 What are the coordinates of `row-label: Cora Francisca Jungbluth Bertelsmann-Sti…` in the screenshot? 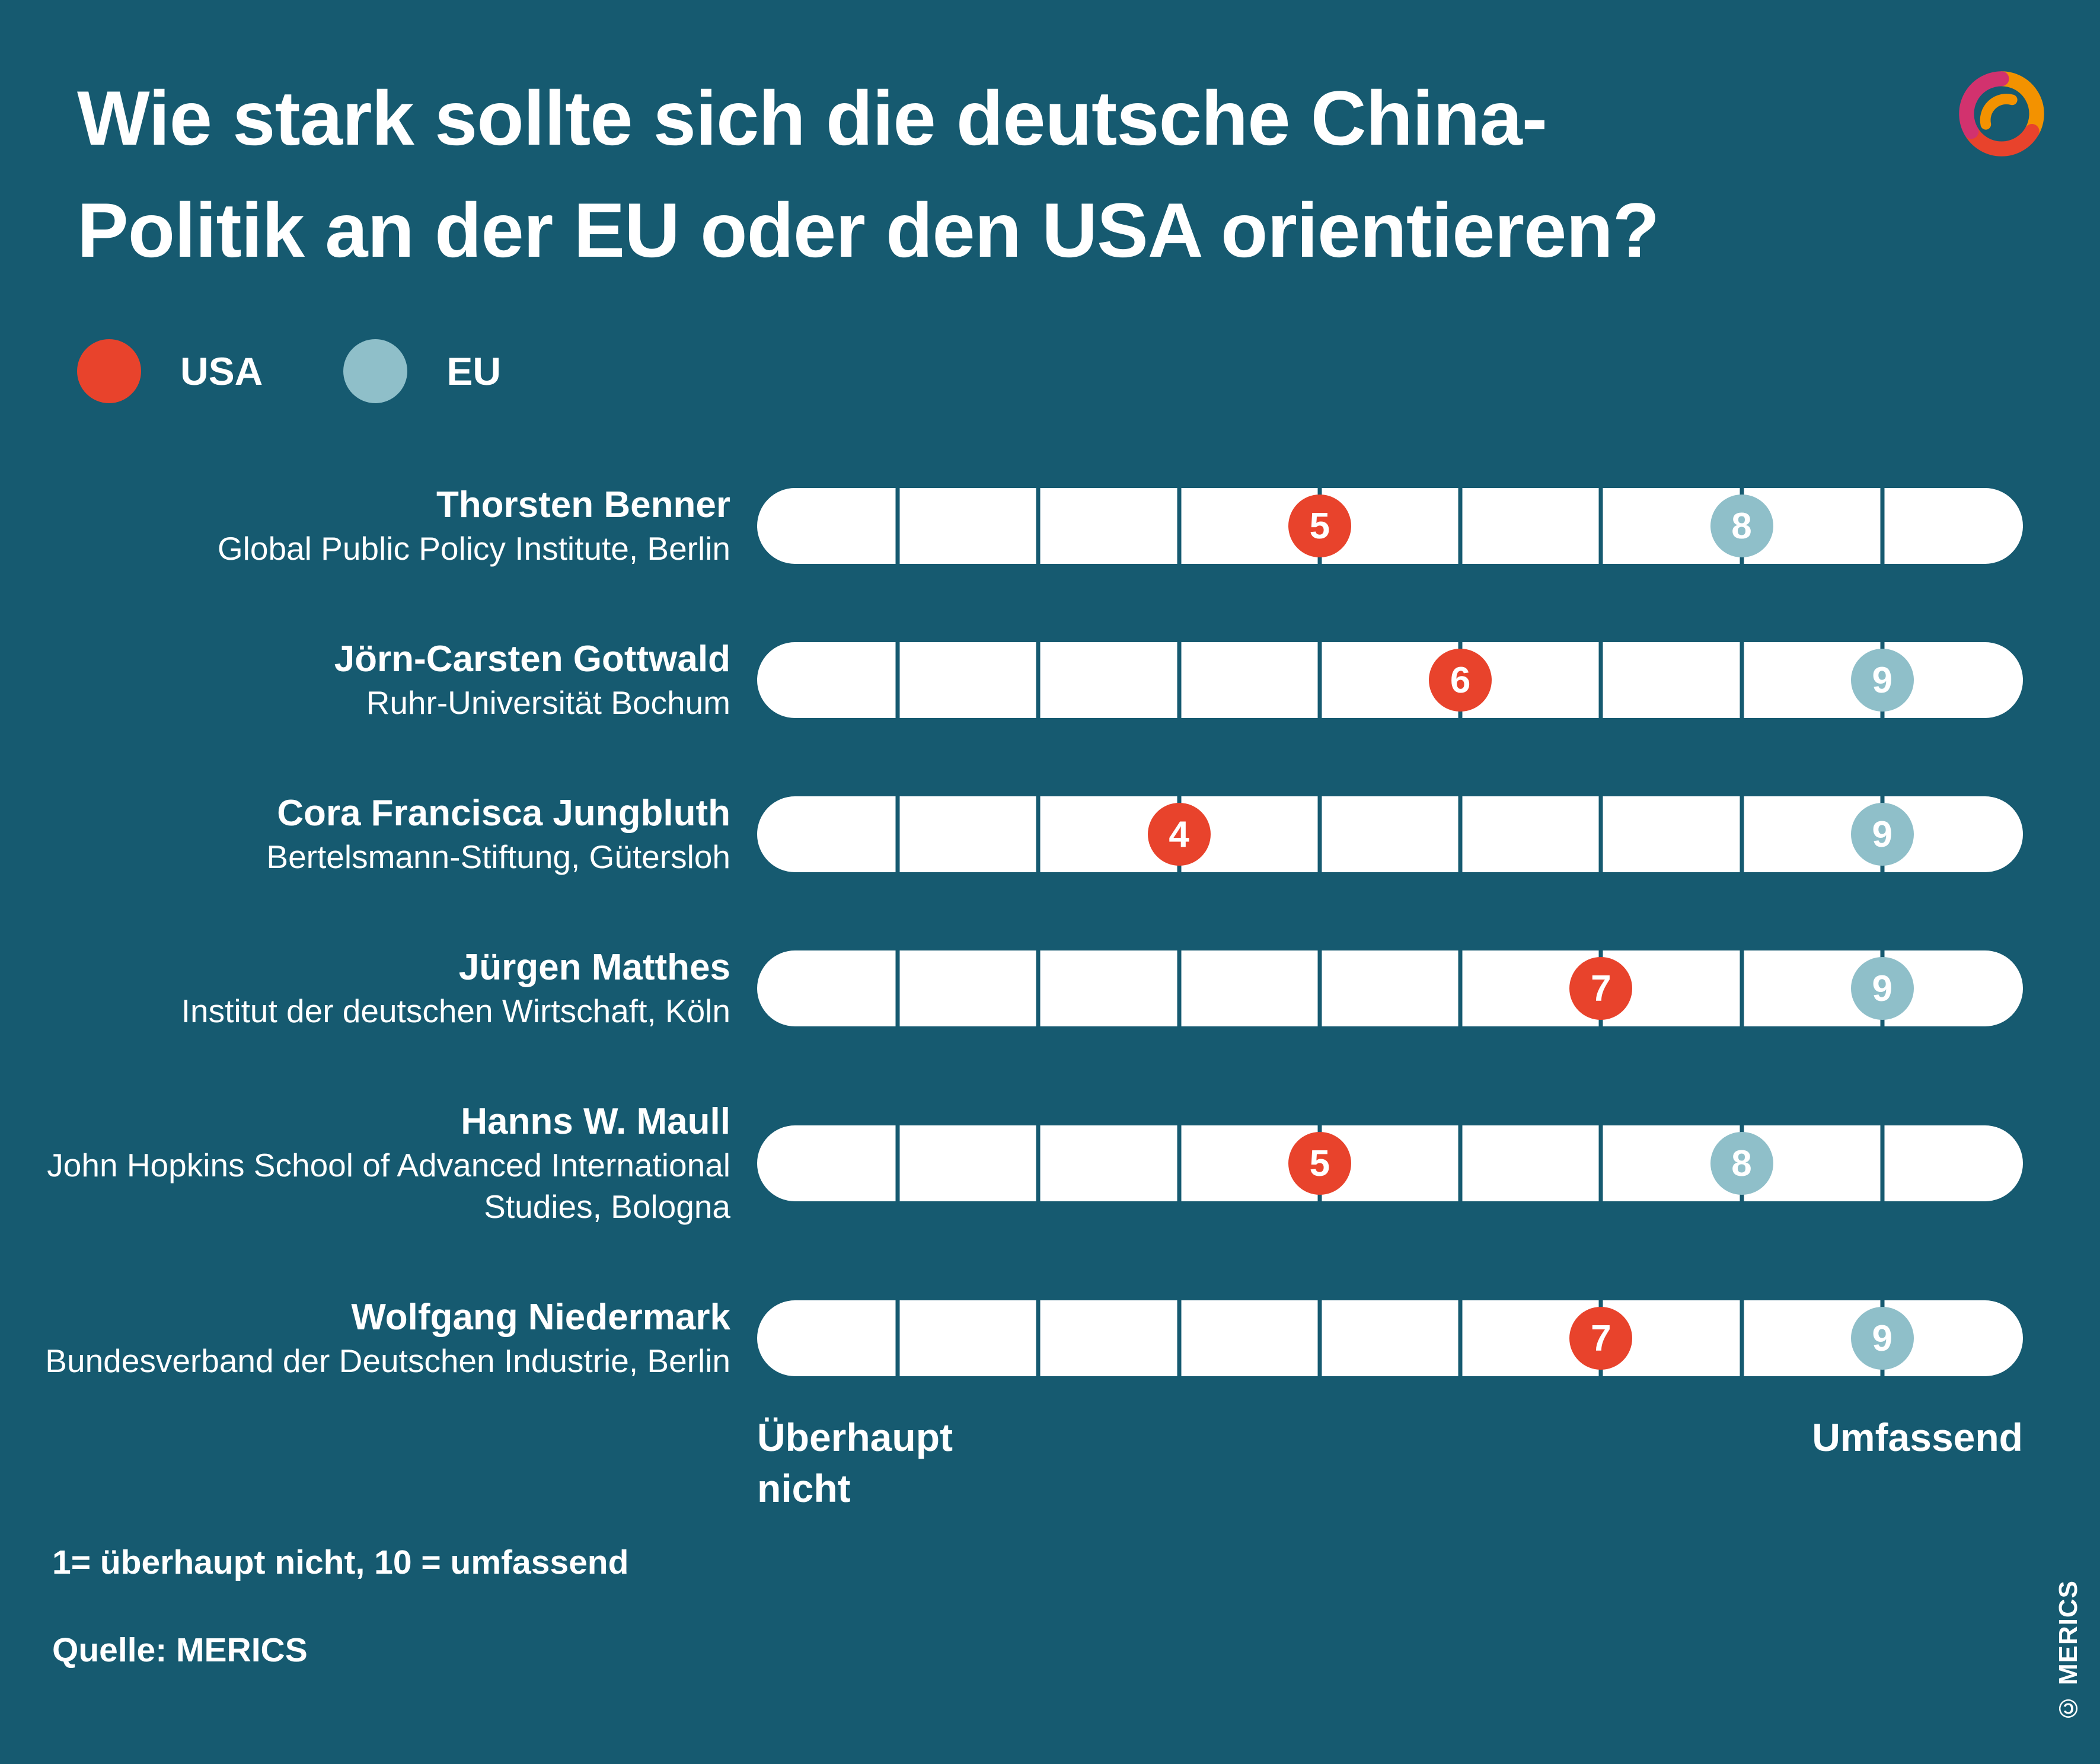 It's located at (379, 834).